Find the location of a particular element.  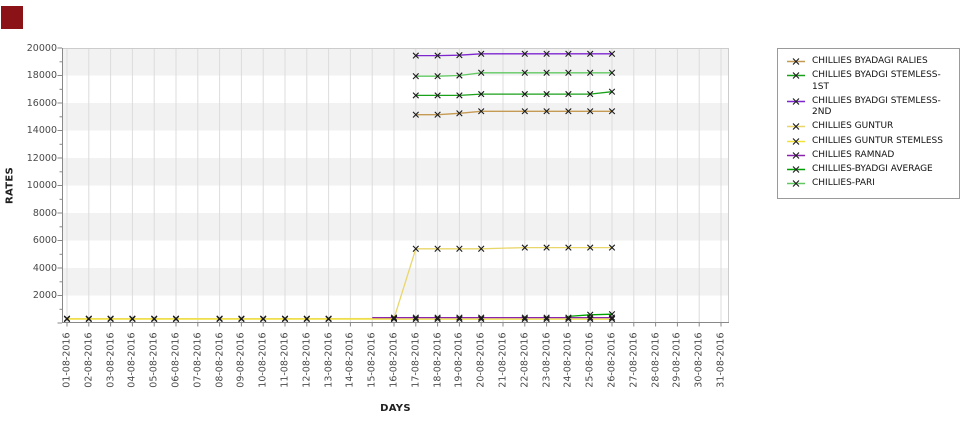

x-tick-label: 05-08-2016 is located at coordinates (154, 360).